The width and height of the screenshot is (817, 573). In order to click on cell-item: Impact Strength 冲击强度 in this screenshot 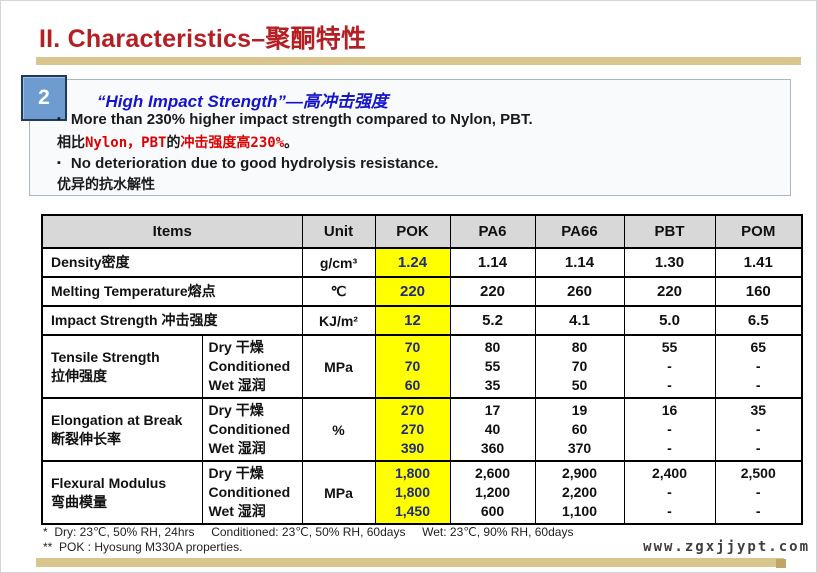, I will do `click(172, 320)`.